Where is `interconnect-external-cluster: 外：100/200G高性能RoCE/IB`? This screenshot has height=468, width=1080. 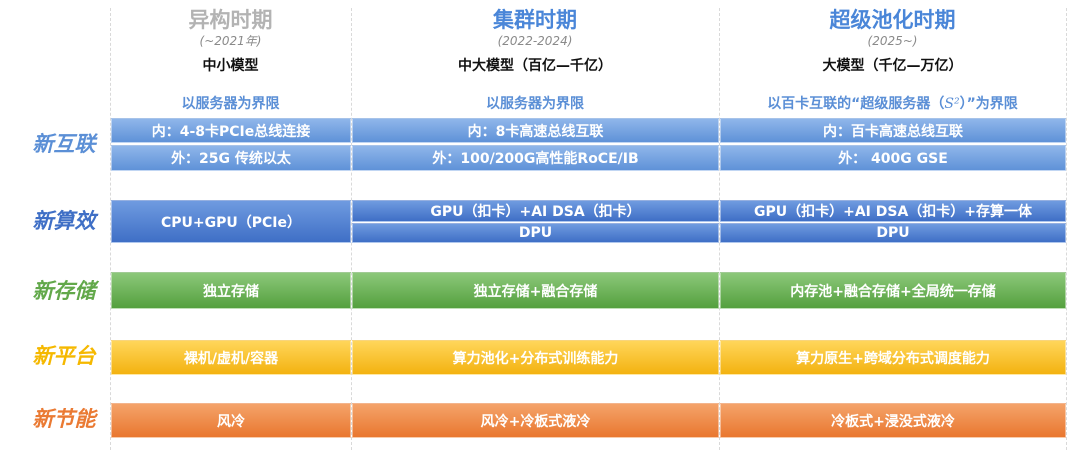
interconnect-external-cluster: 外：100/200G高性能RoCE/IB is located at coordinates (535, 158).